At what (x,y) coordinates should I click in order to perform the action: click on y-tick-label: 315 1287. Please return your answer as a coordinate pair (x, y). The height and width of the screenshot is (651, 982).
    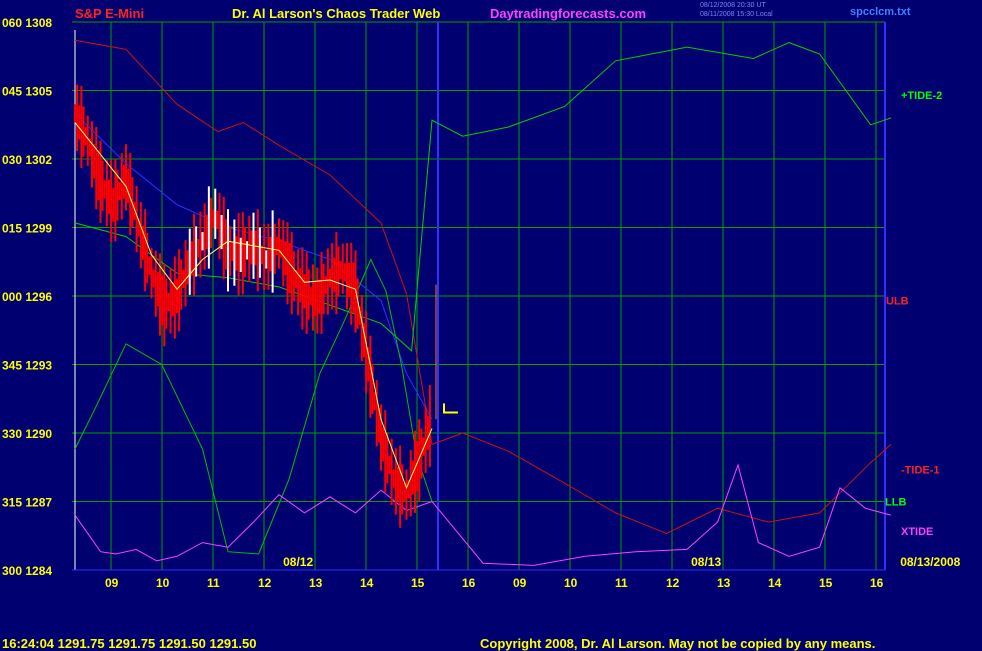
    Looking at the image, I should click on (27, 503).